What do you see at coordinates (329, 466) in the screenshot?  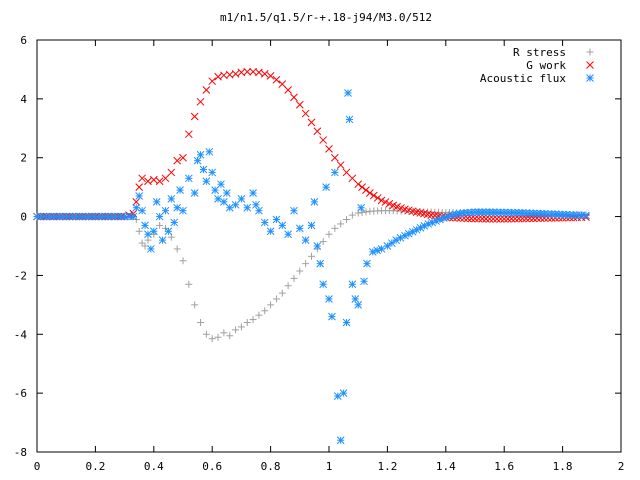 I see `x-tick-label: 1` at bounding box center [329, 466].